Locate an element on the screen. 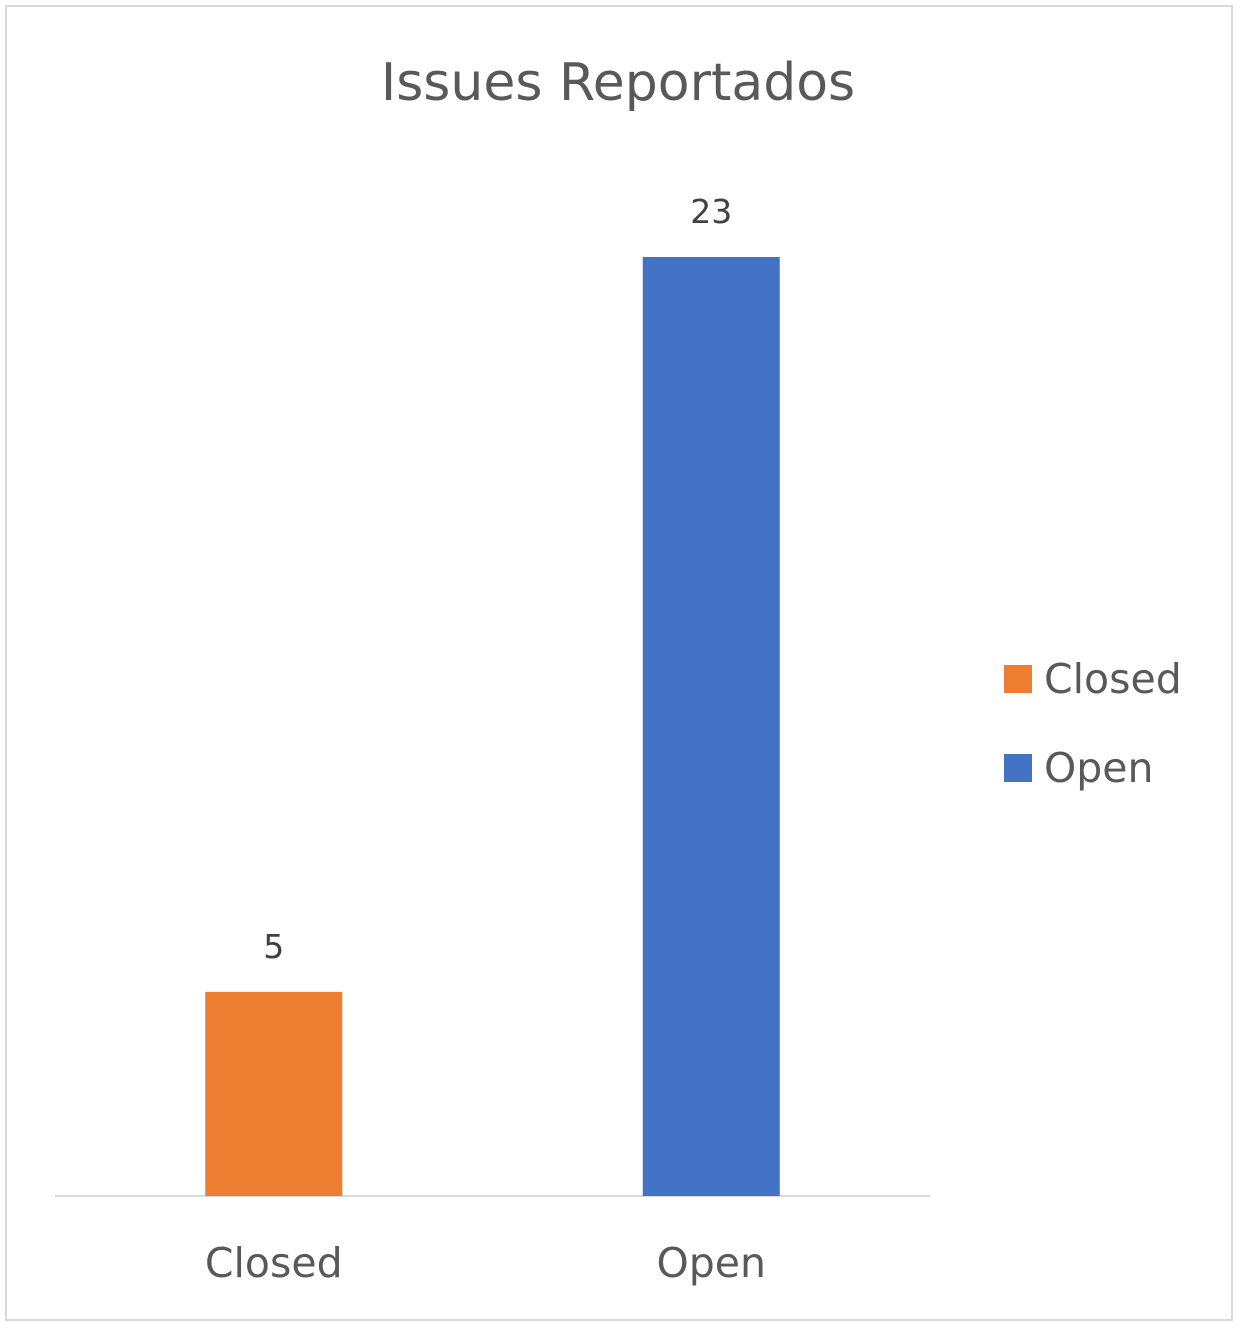  legend-label-closed: Closed is located at coordinates (1113, 679).